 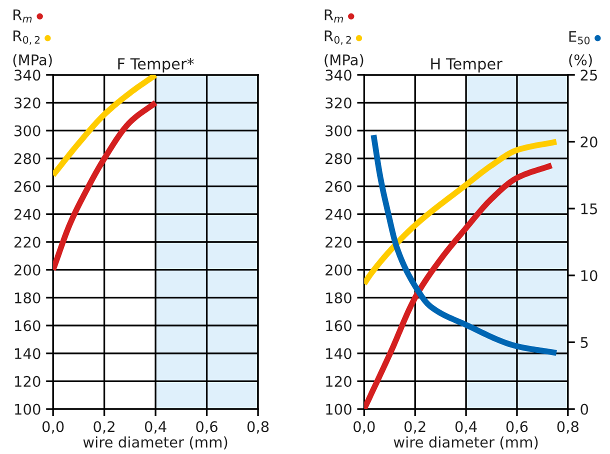 I want to click on y2-tick-label: 15, so click(x=589, y=208).